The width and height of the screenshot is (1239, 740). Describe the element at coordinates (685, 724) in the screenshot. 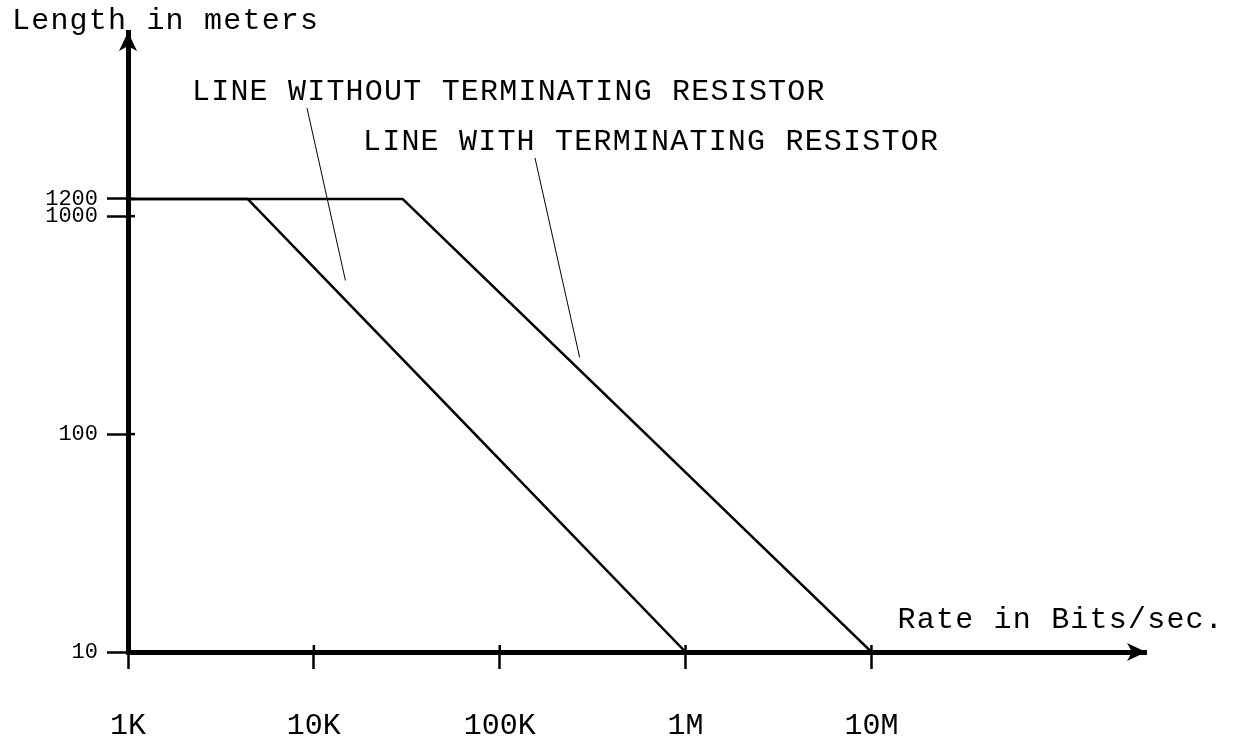

I see `x-tick-label: 1M` at that location.